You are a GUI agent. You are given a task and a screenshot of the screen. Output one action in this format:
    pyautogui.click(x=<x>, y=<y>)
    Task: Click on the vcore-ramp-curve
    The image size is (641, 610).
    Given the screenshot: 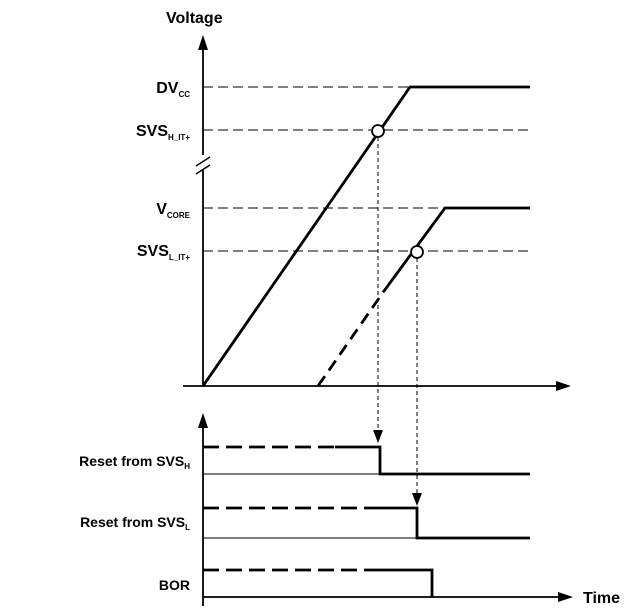 What is the action you would take?
    pyautogui.click(x=456, y=249)
    